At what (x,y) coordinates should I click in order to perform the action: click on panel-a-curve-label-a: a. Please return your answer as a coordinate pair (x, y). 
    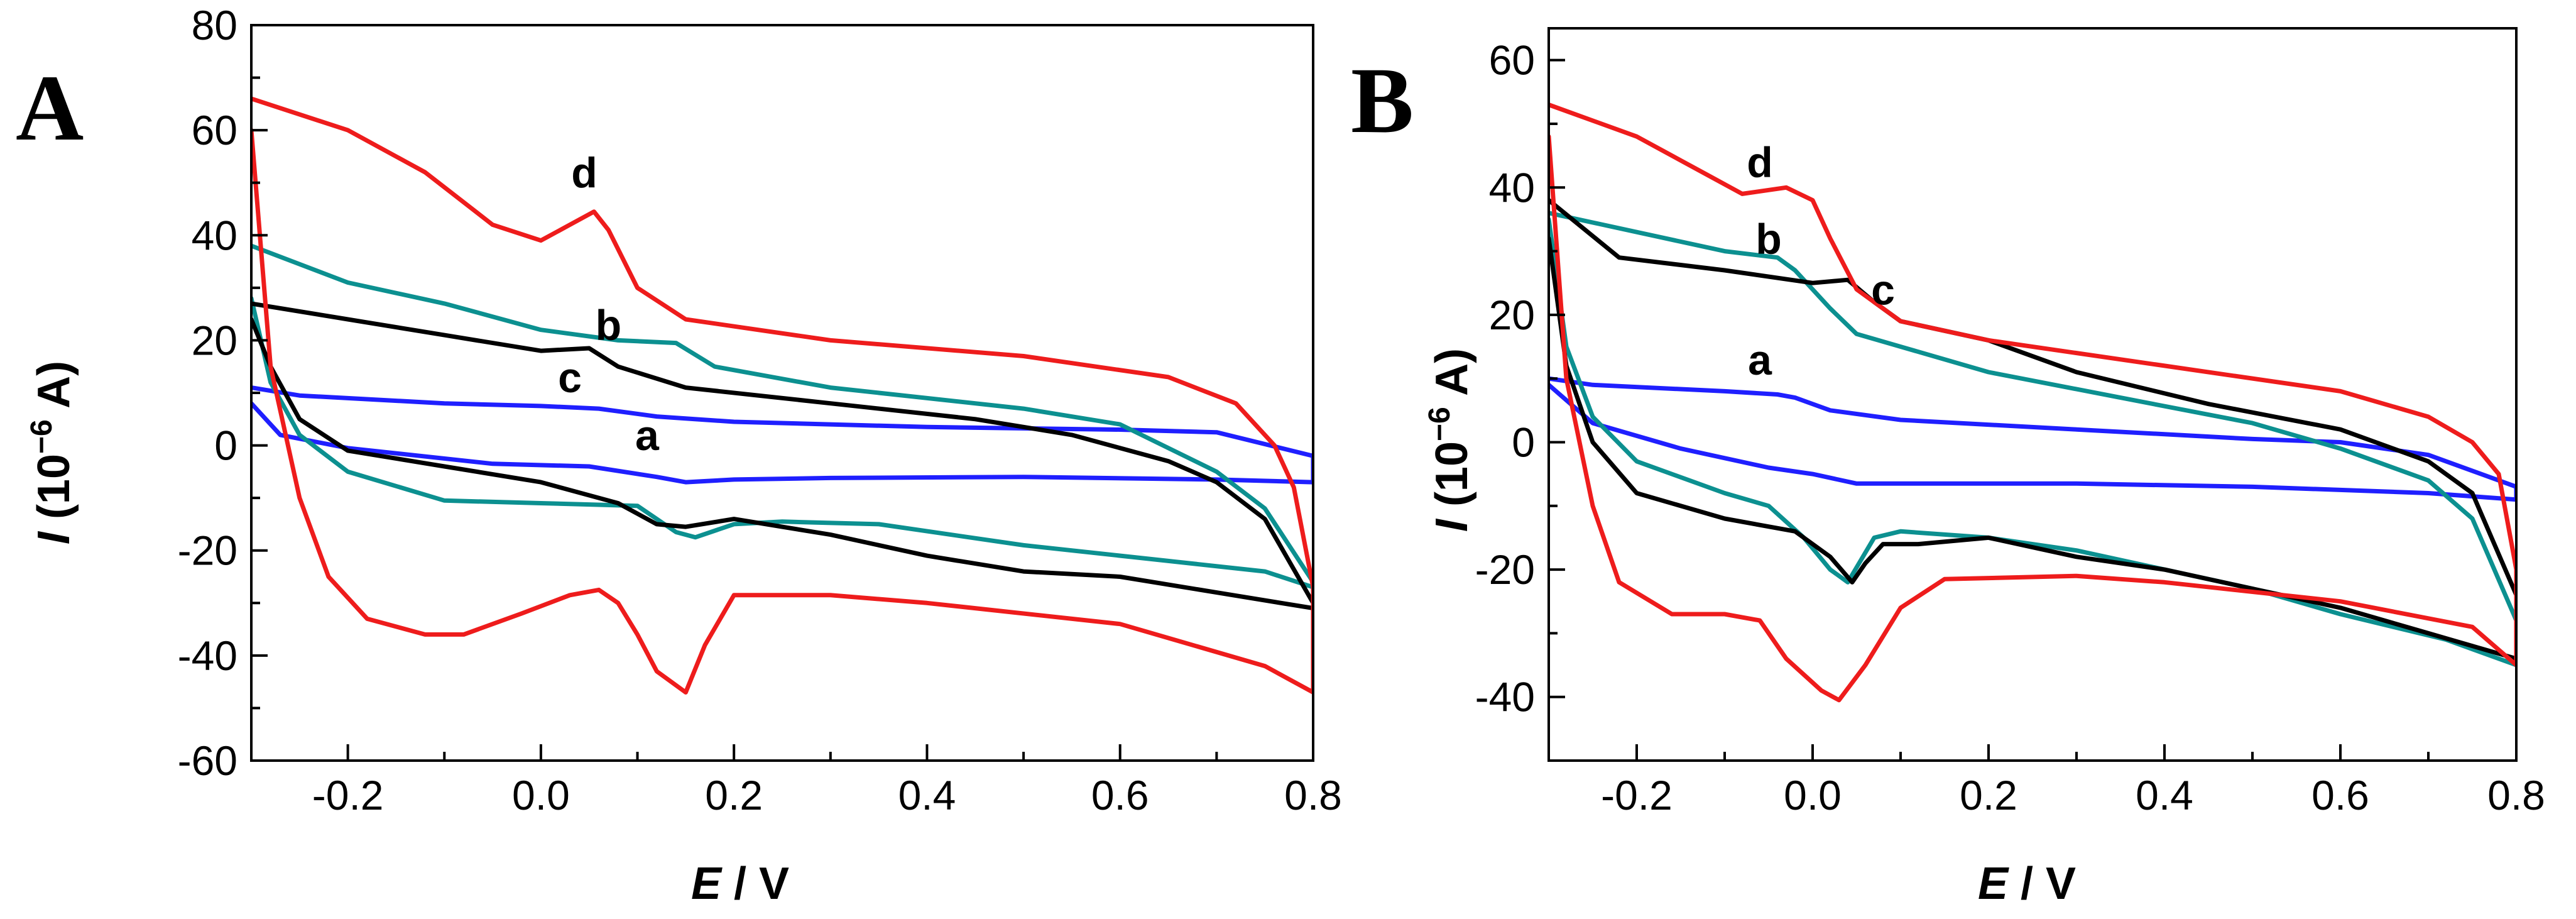
    Looking at the image, I should click on (647, 436).